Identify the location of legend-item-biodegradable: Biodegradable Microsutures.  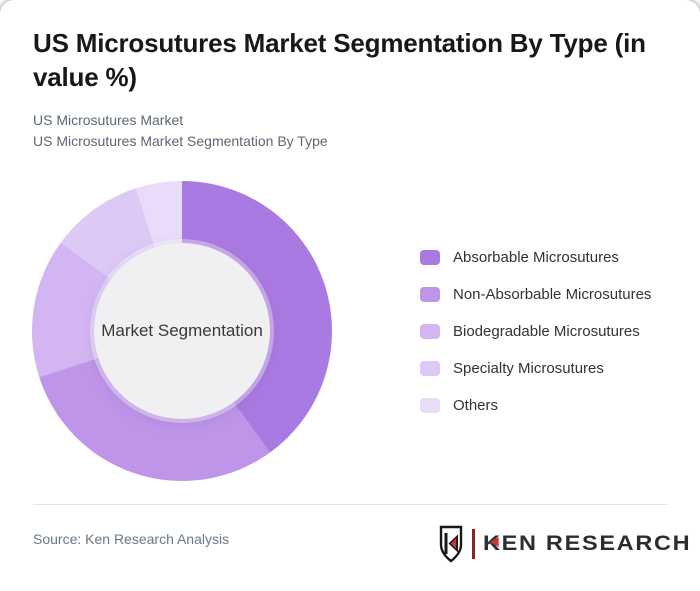
(535, 331).